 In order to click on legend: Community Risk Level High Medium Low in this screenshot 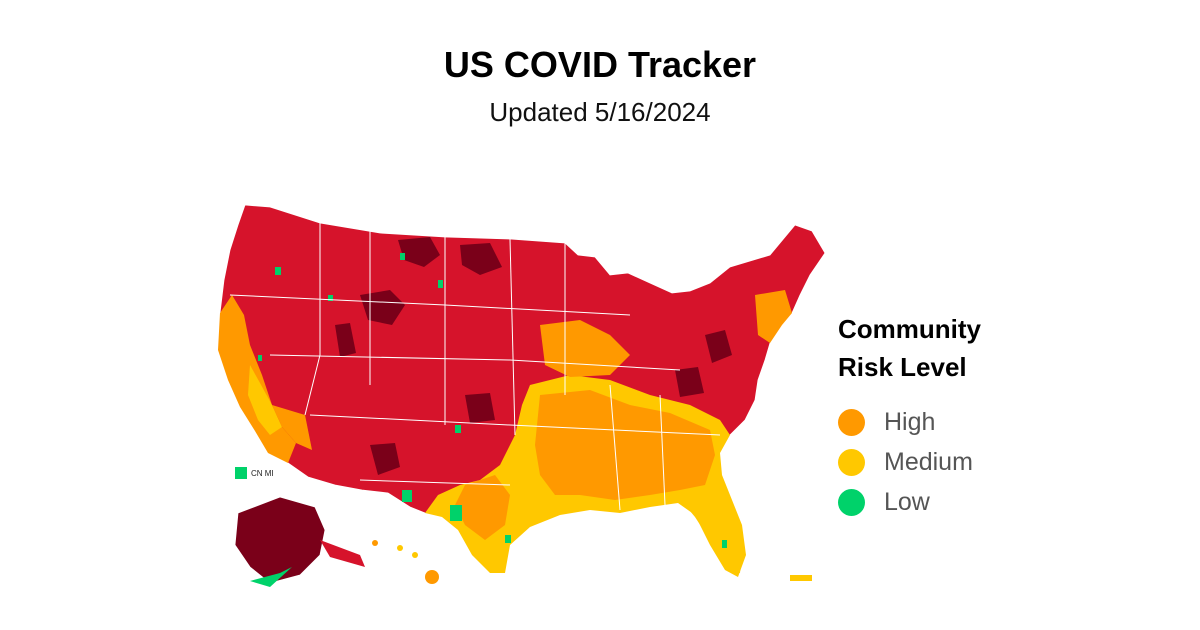, I will do `click(938, 416)`.